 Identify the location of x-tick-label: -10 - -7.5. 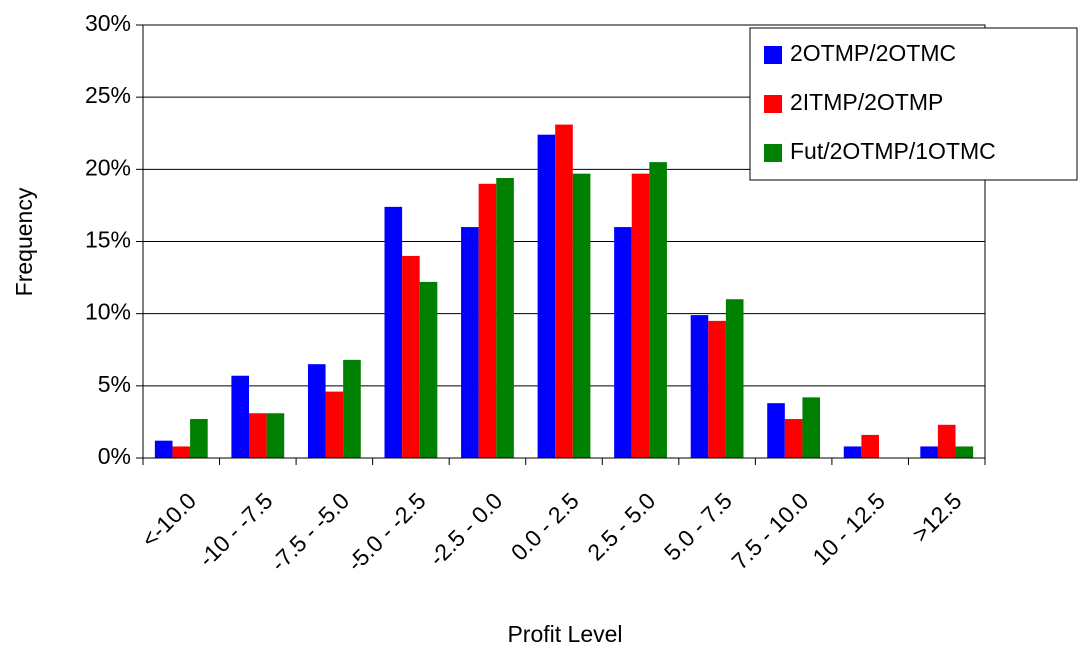
(235, 529).